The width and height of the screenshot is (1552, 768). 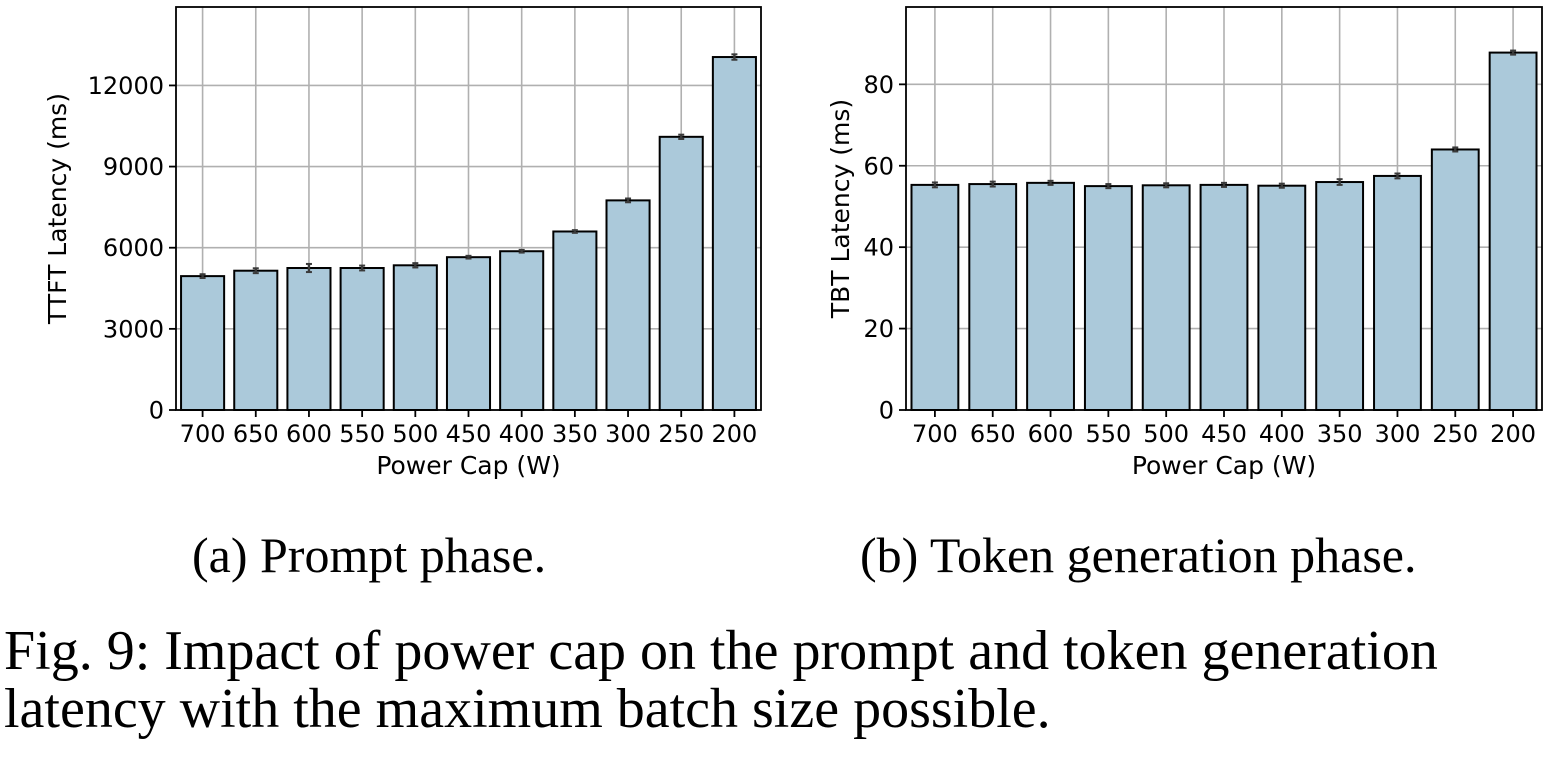 What do you see at coordinates (133, 248) in the screenshot?
I see `y-tick-label: 6000` at bounding box center [133, 248].